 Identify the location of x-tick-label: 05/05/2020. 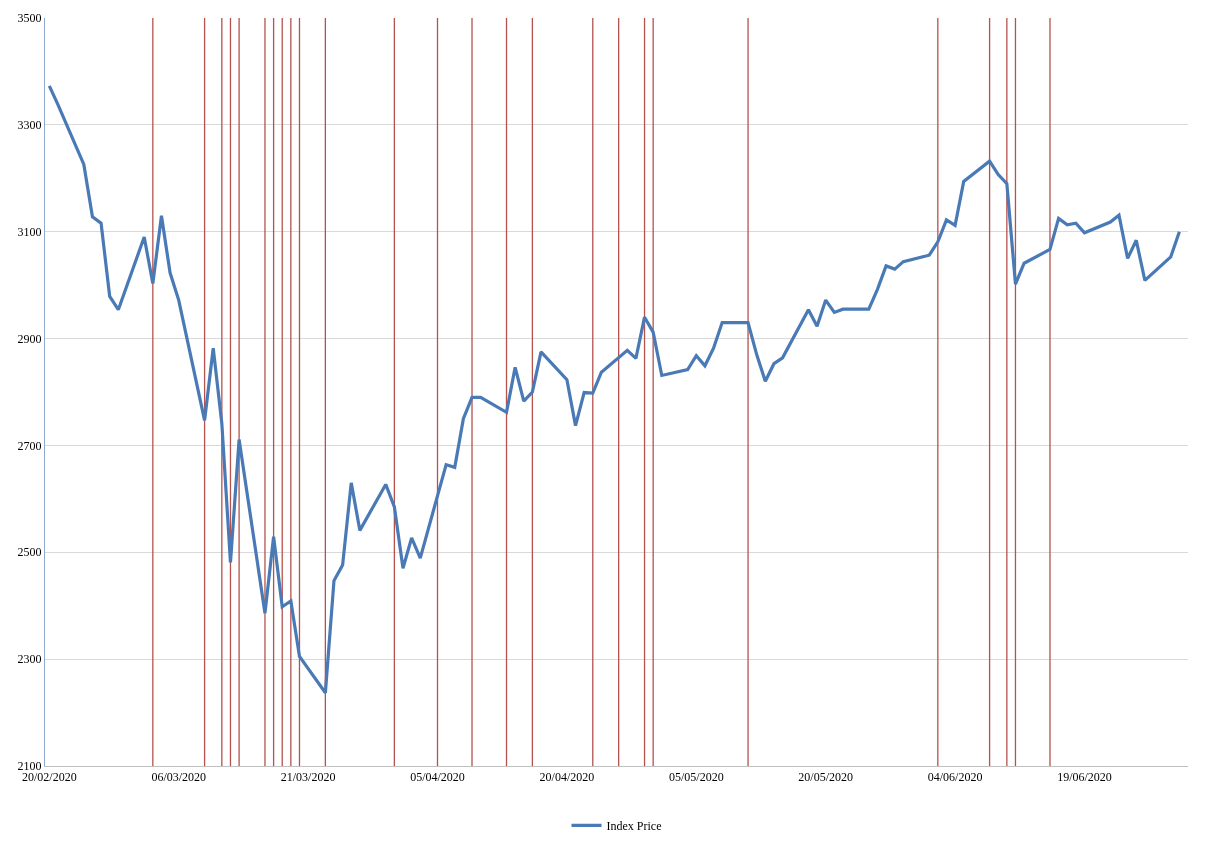
(696, 777).